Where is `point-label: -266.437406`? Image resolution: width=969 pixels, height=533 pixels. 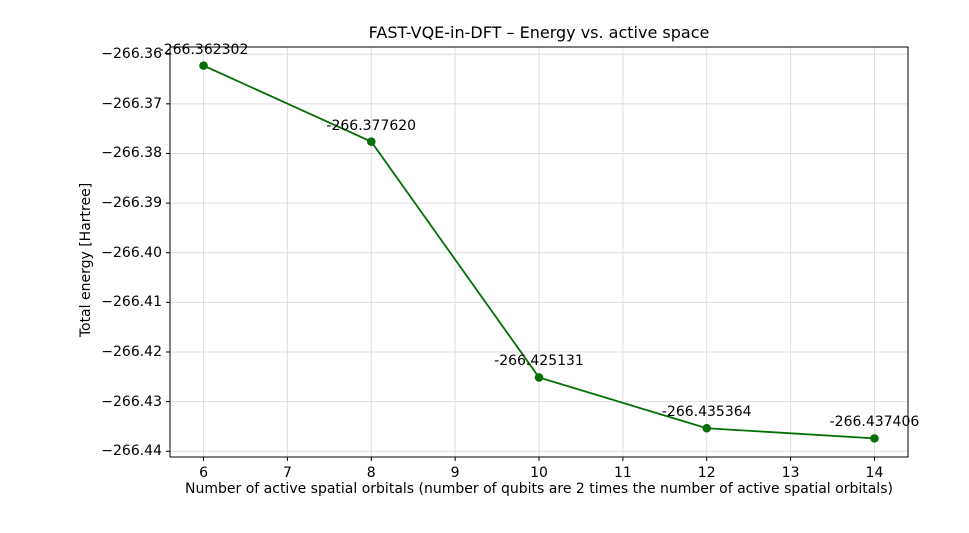
point-label: -266.437406 is located at coordinates (874, 422).